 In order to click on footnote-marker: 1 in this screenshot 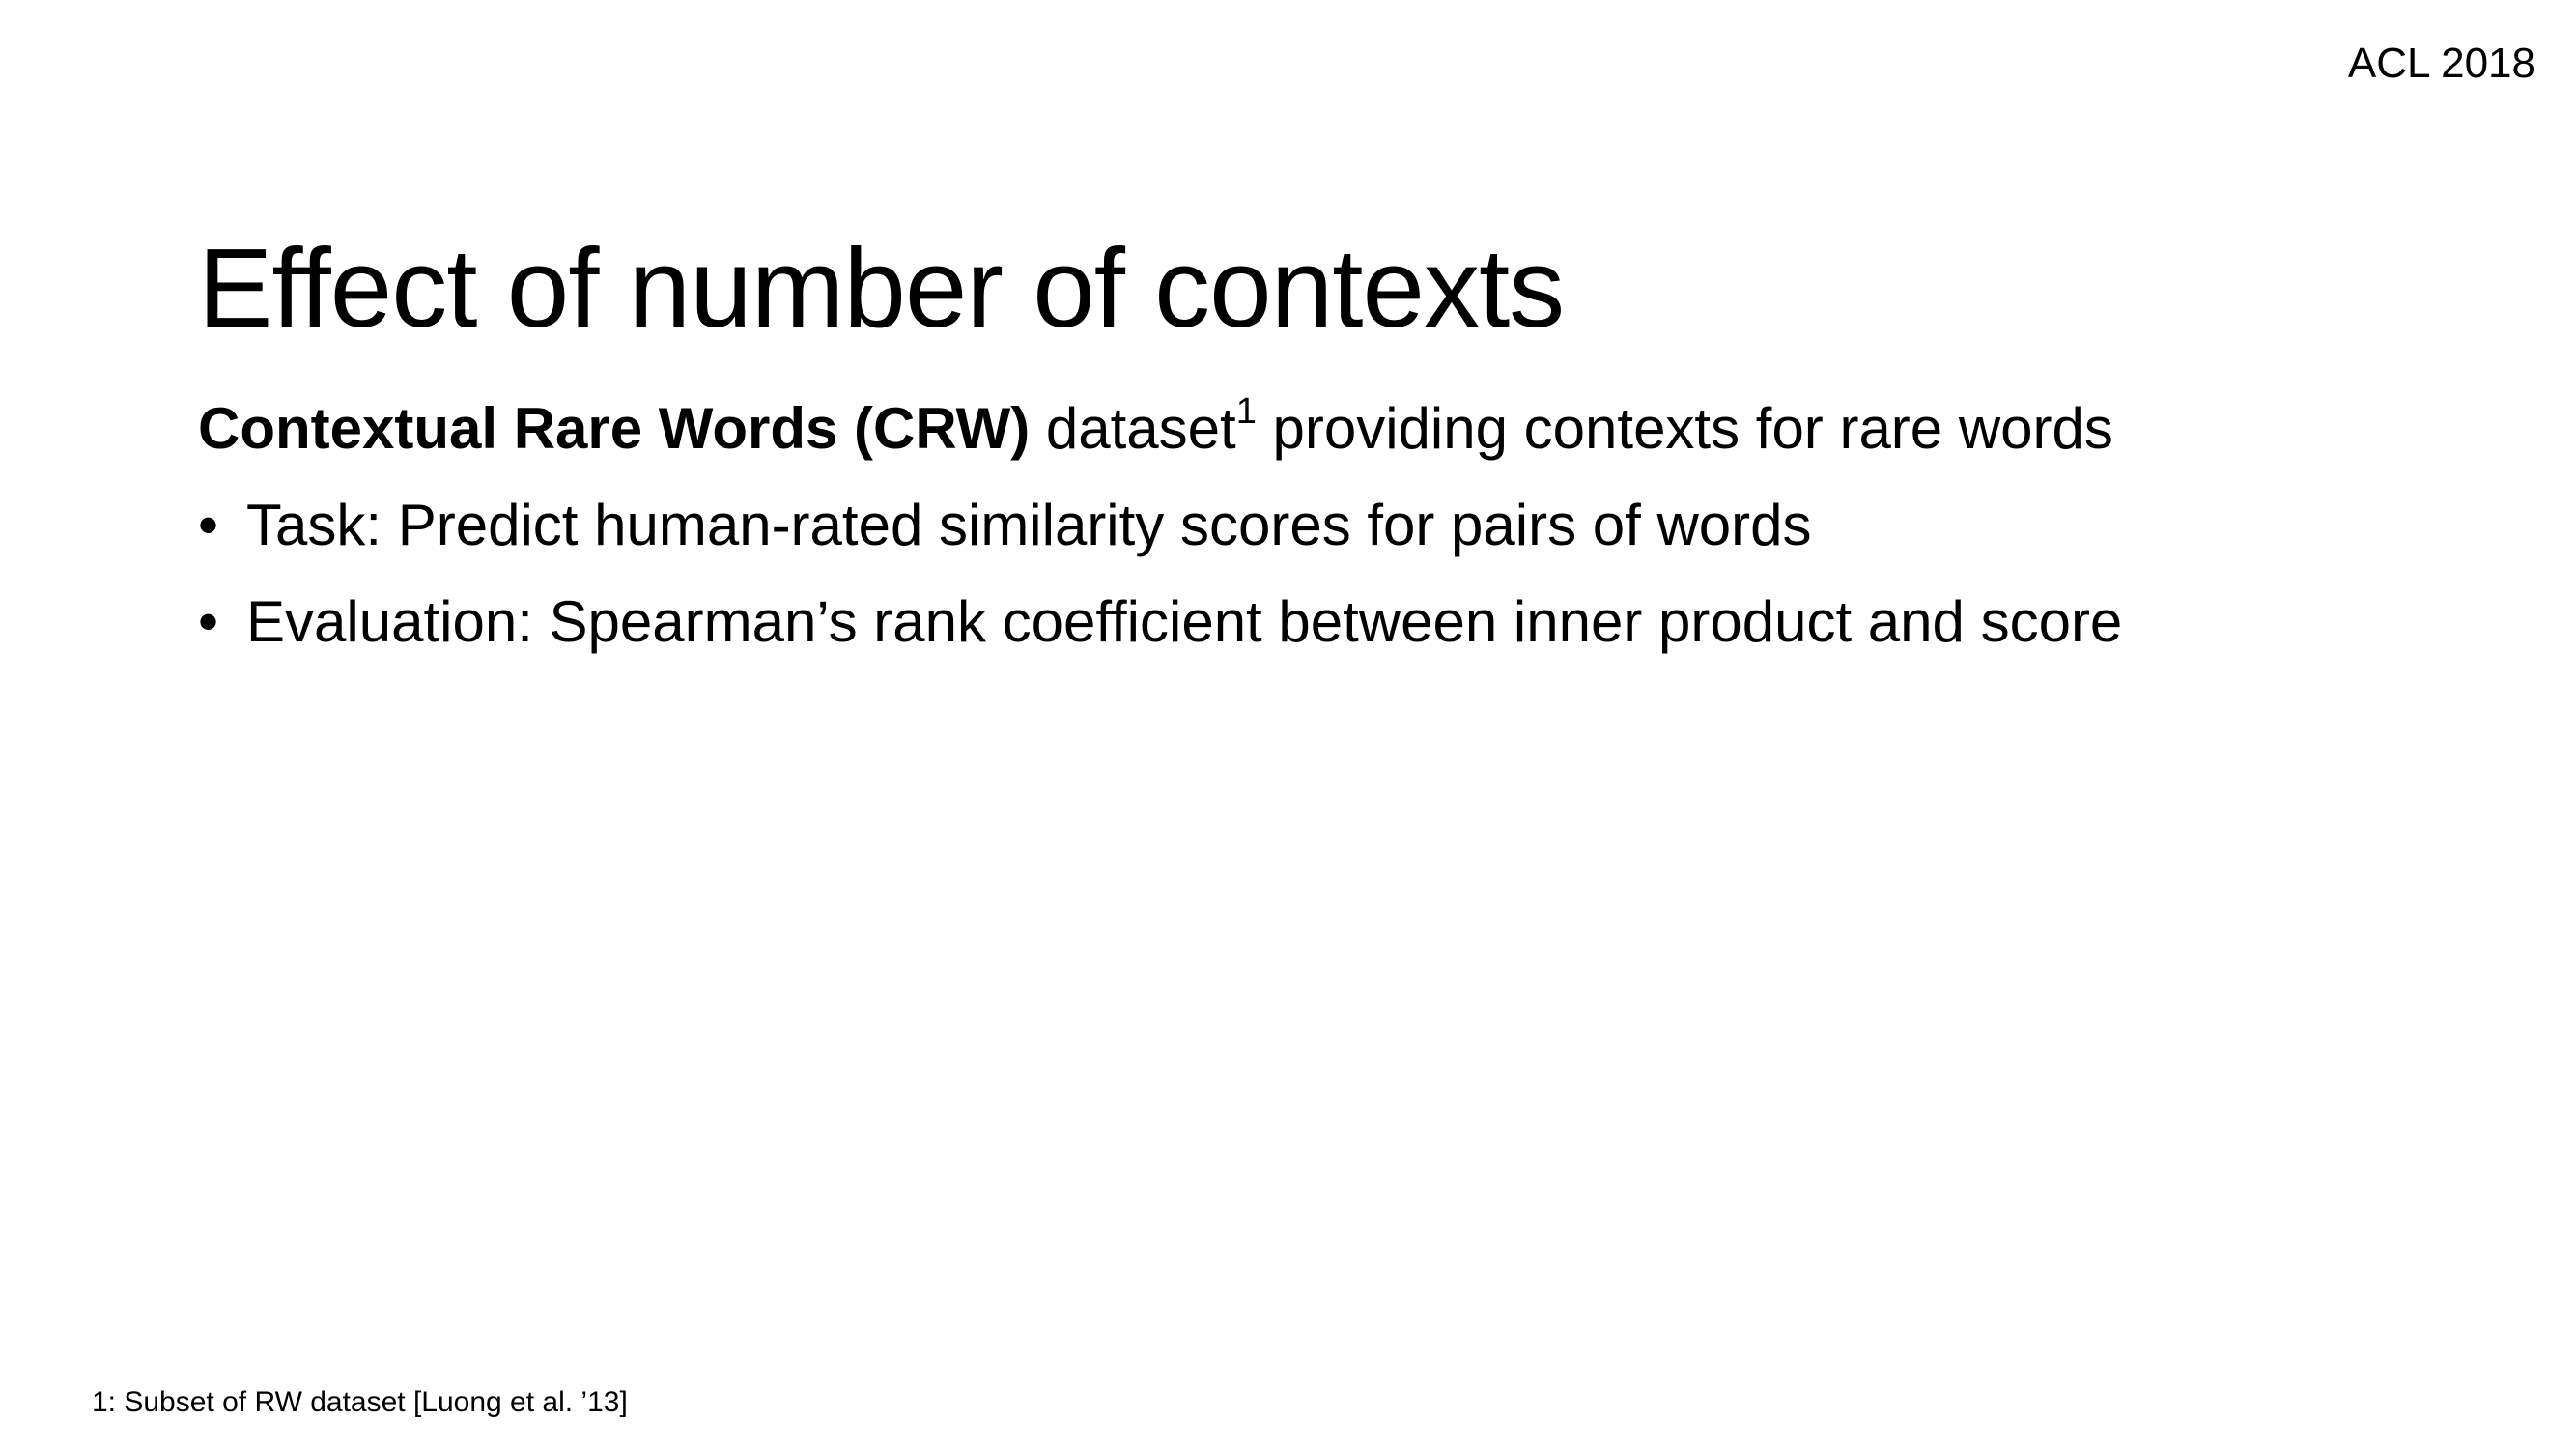, I will do `click(1246, 411)`.